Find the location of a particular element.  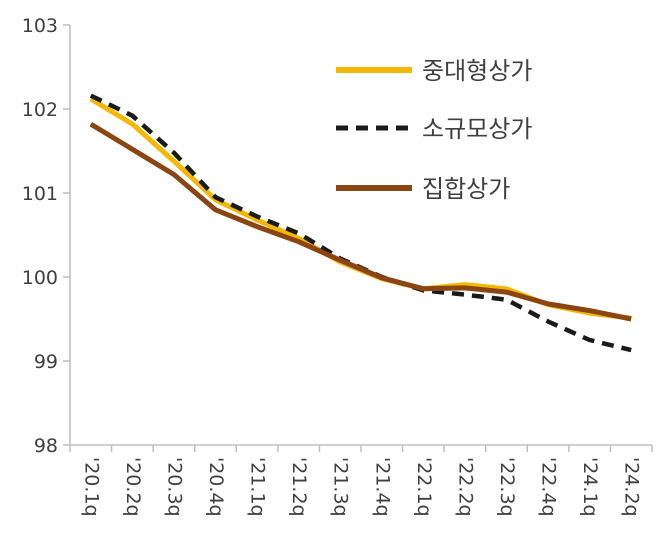

x-tick-label: '20.2q is located at coordinates (133, 487).